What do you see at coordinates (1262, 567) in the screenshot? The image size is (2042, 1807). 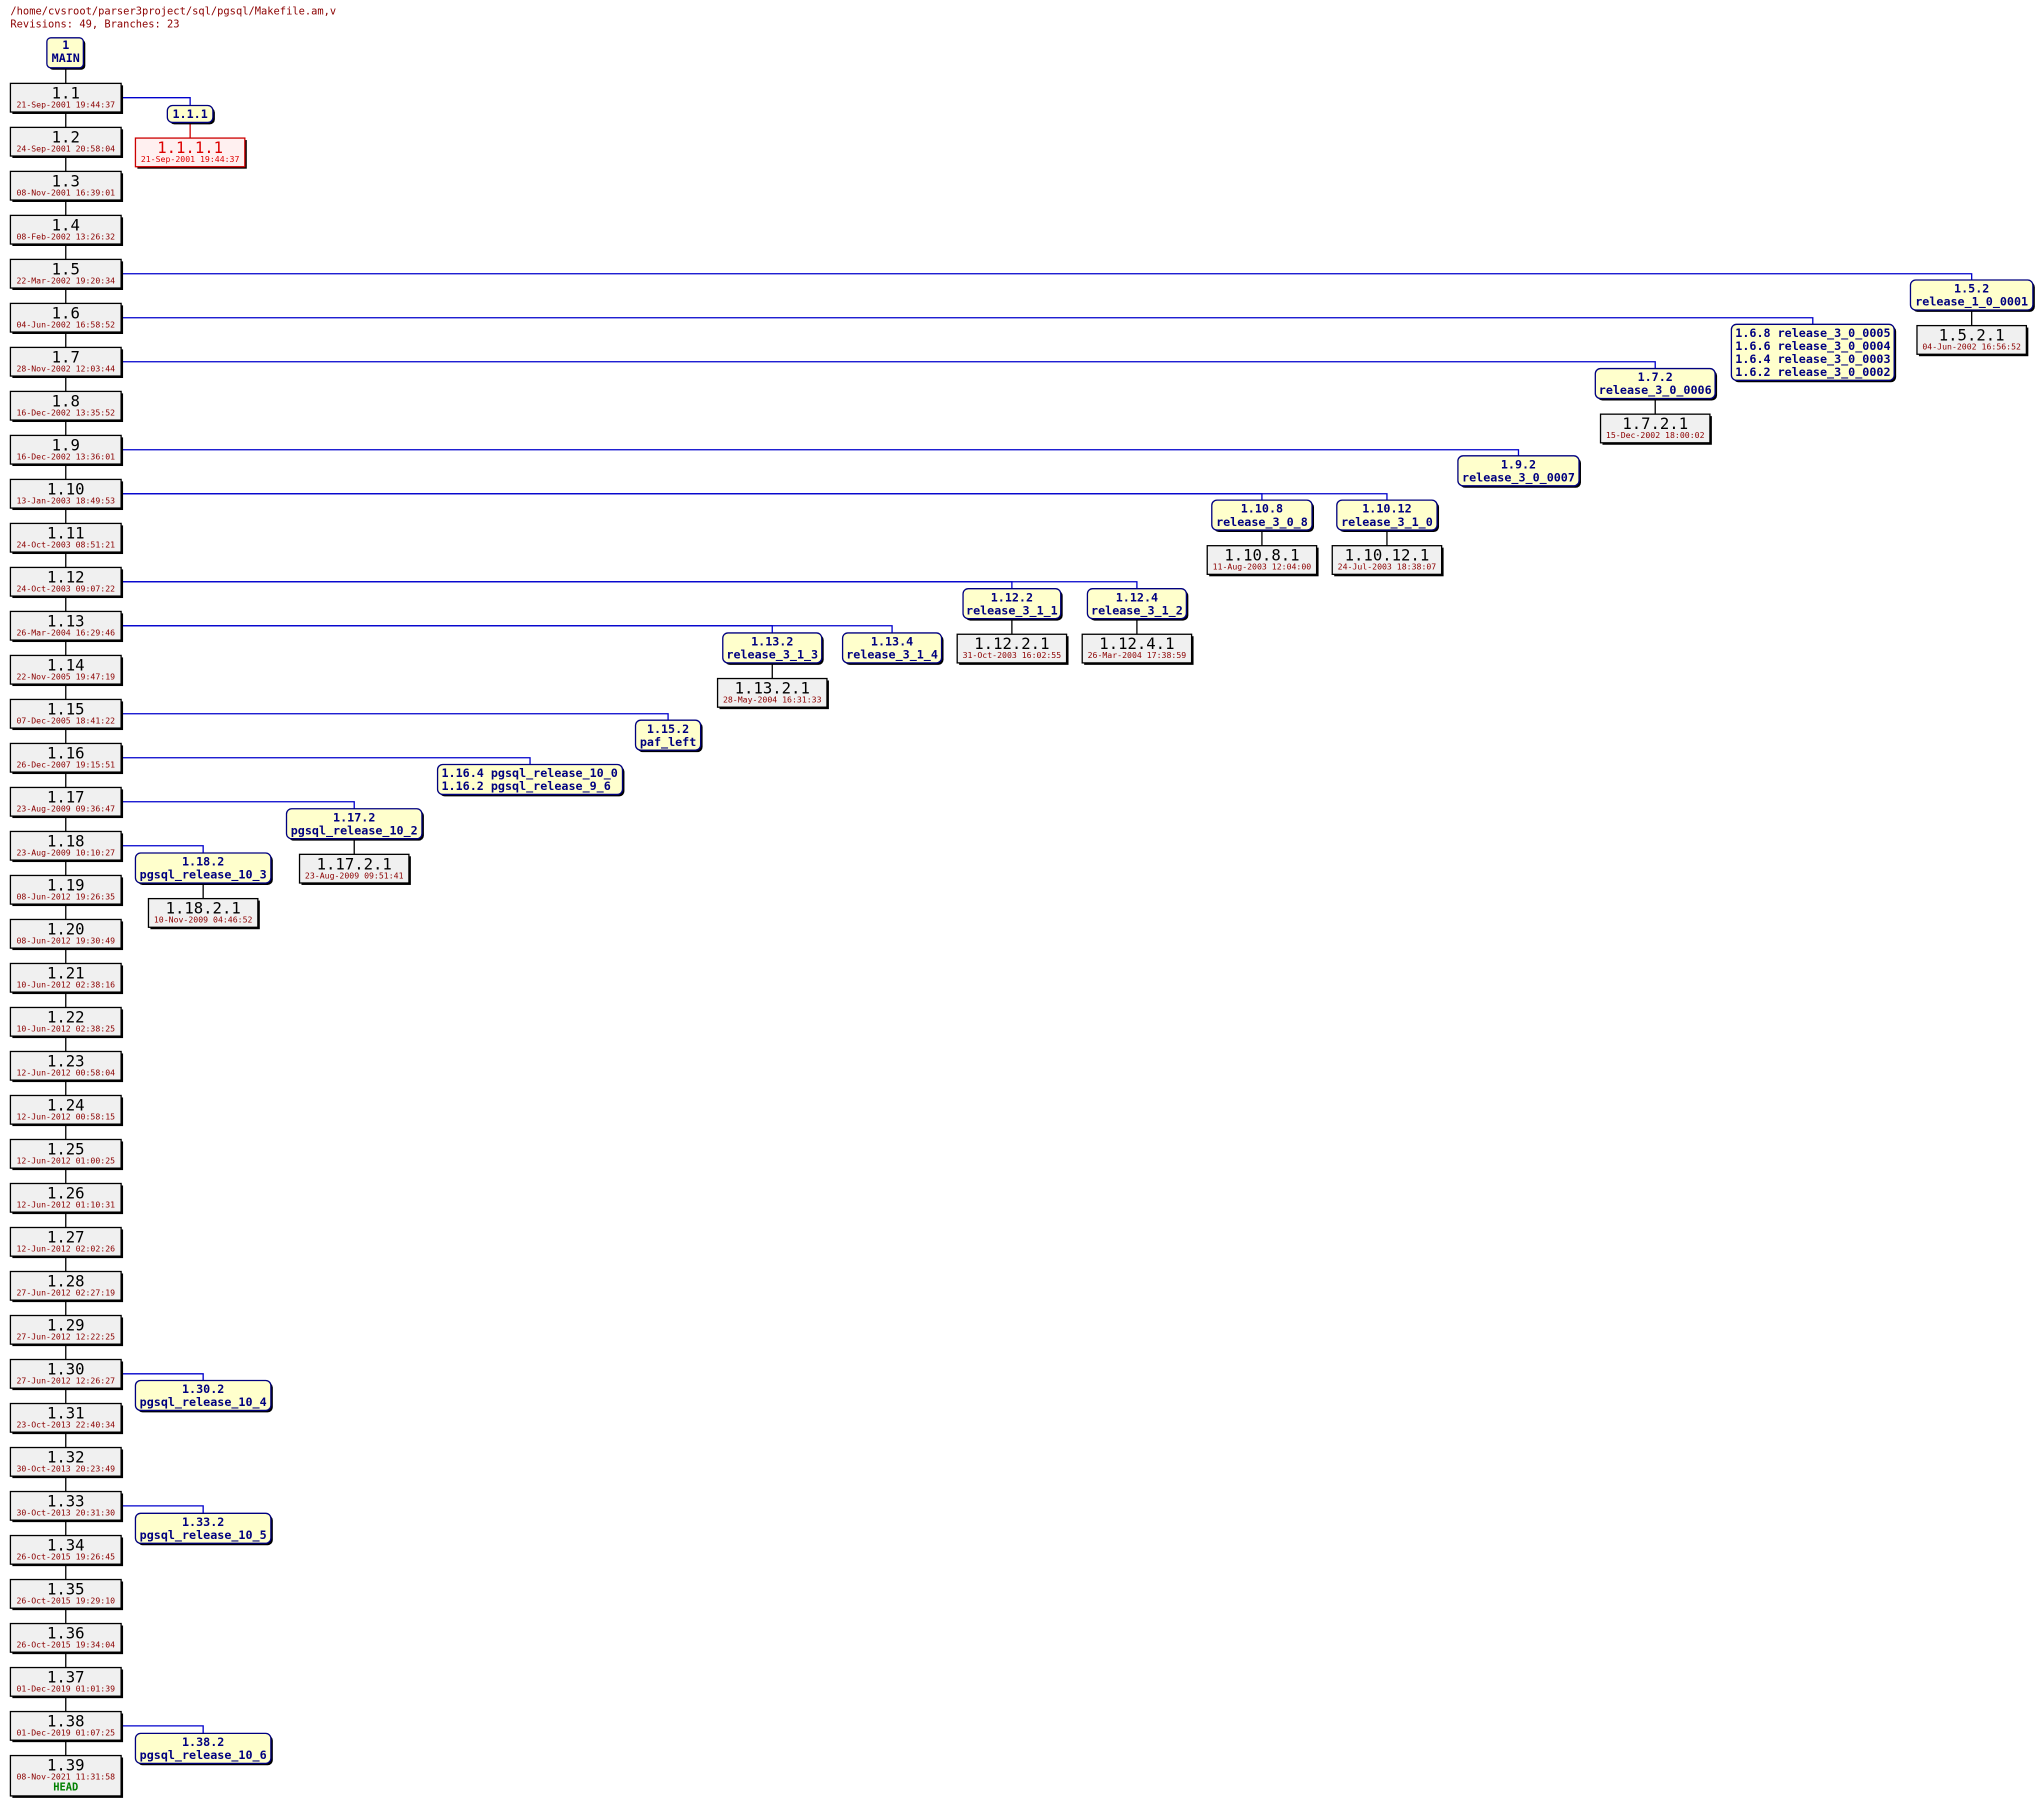 I see `revision-date: 11-Aug-2003 12:04:00` at bounding box center [1262, 567].